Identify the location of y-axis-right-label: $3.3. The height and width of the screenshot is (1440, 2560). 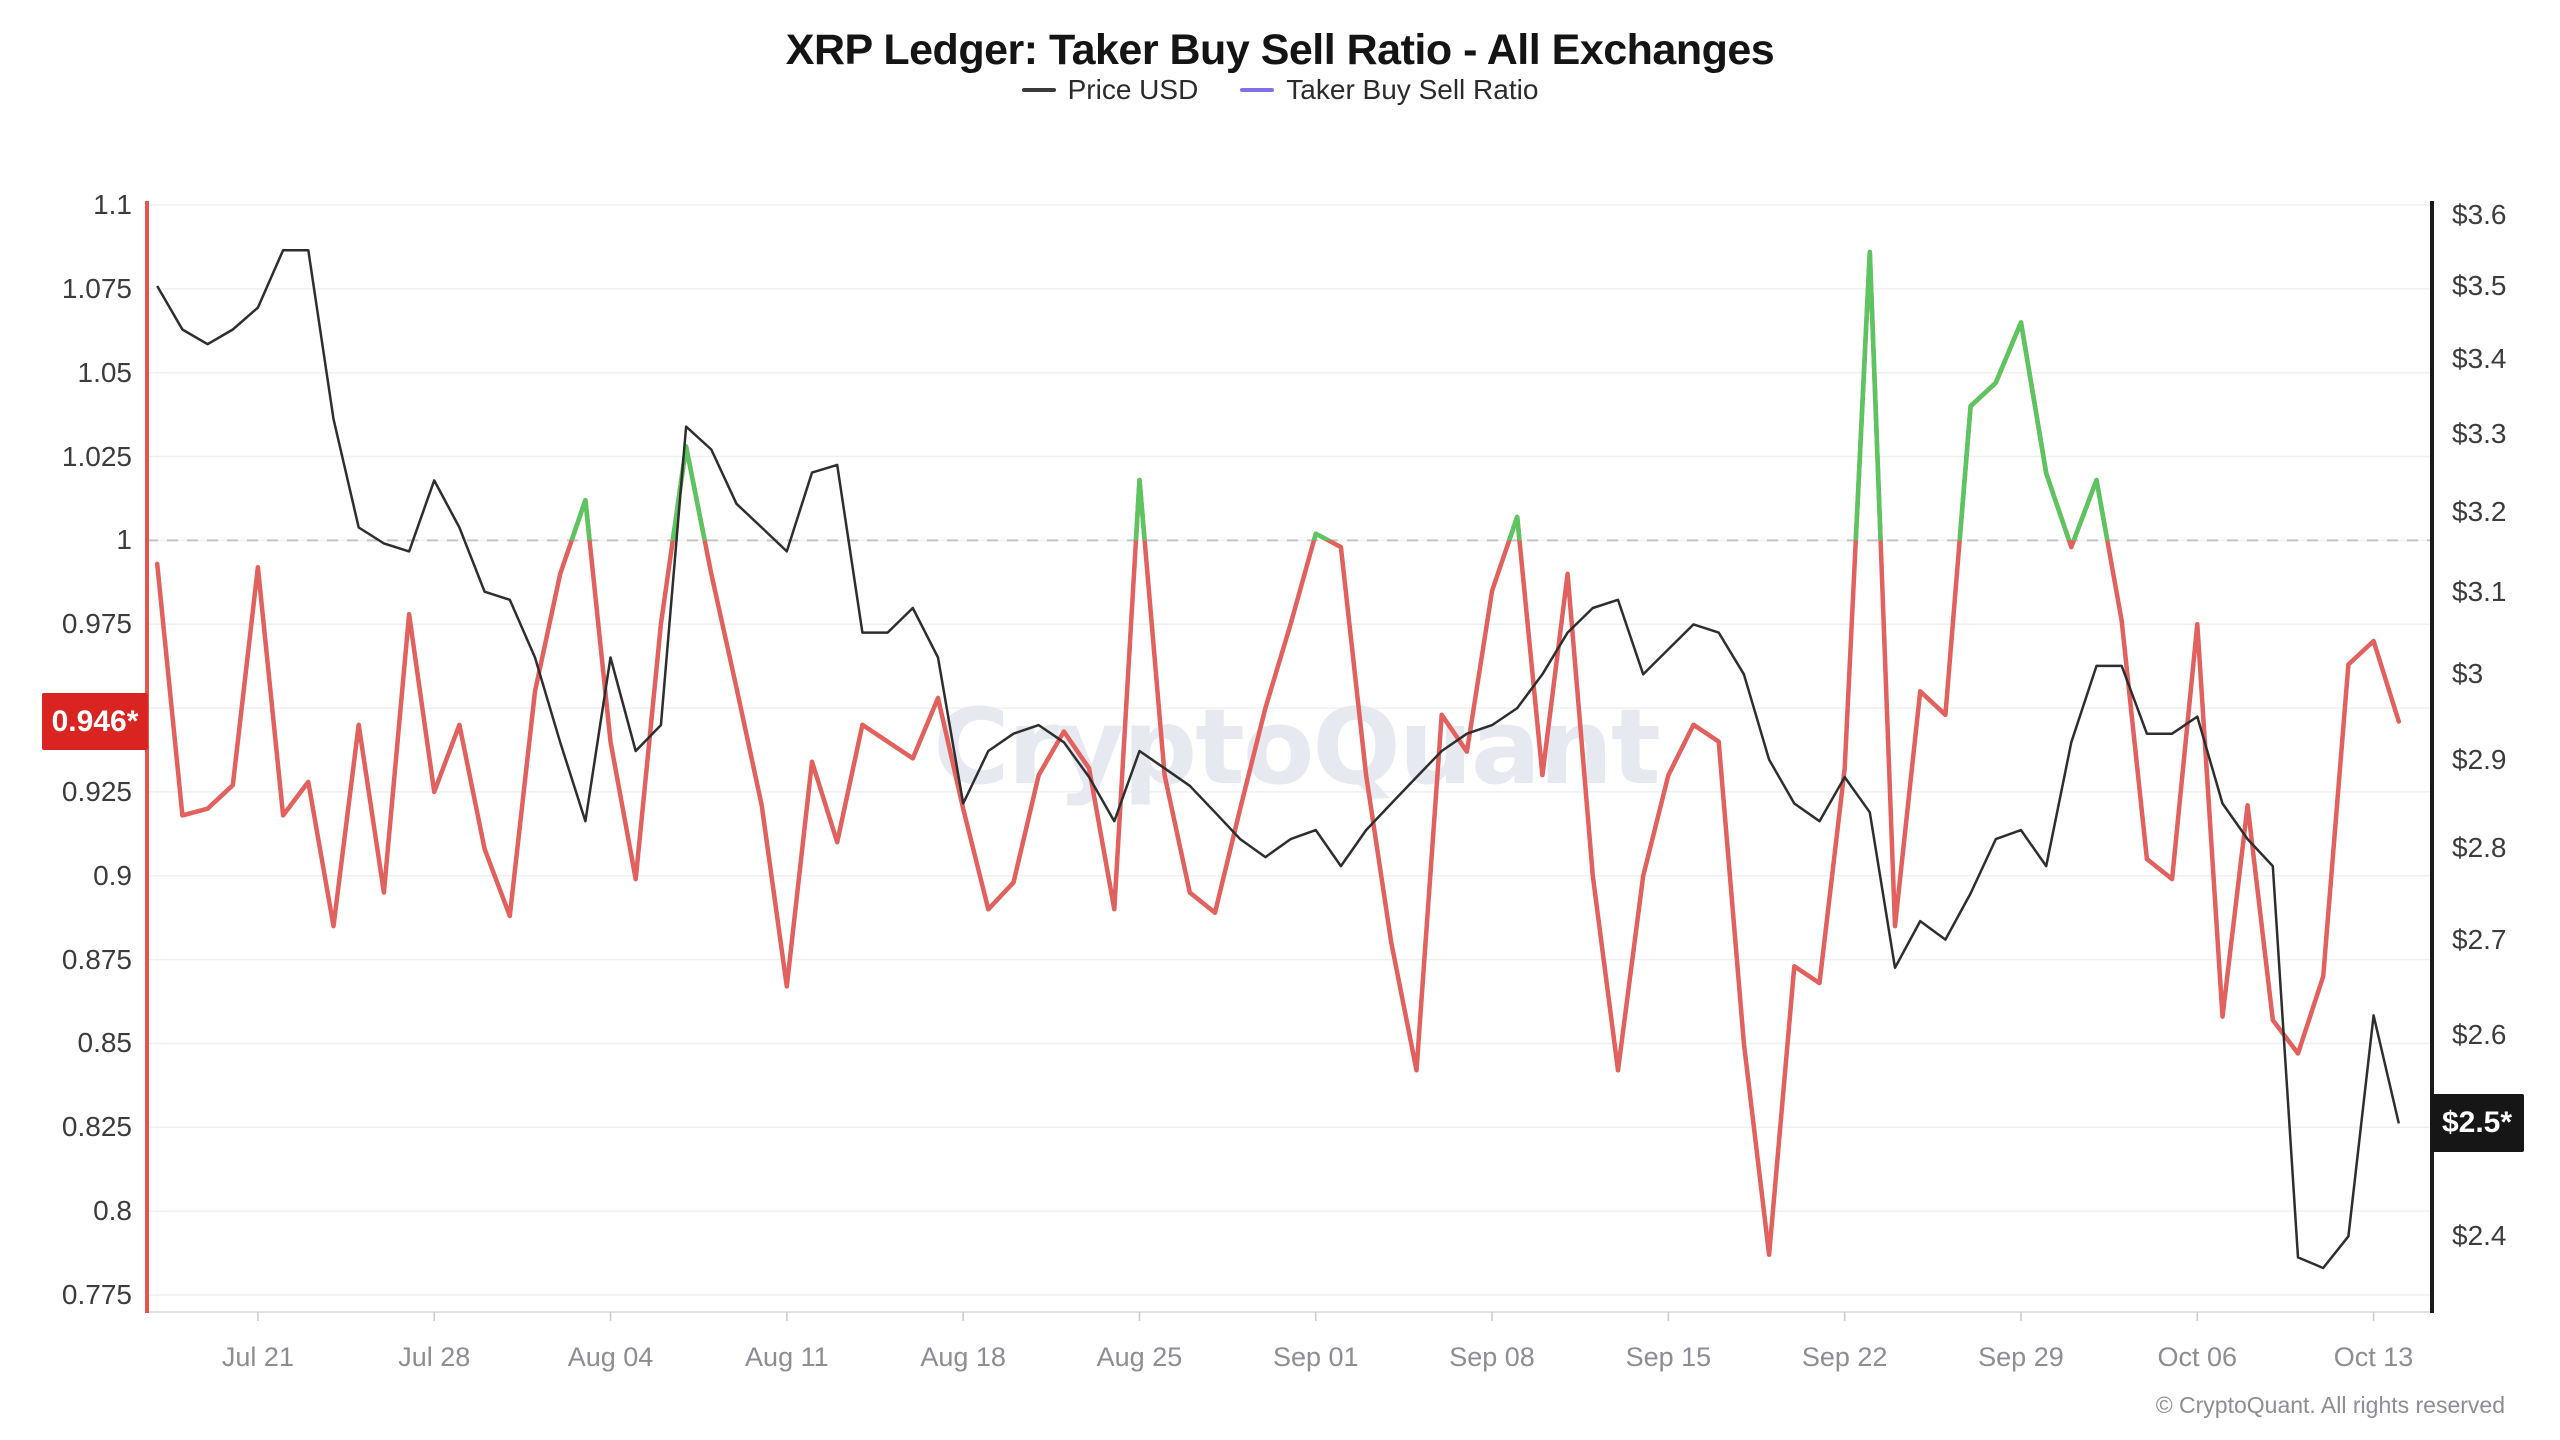
(2479, 434).